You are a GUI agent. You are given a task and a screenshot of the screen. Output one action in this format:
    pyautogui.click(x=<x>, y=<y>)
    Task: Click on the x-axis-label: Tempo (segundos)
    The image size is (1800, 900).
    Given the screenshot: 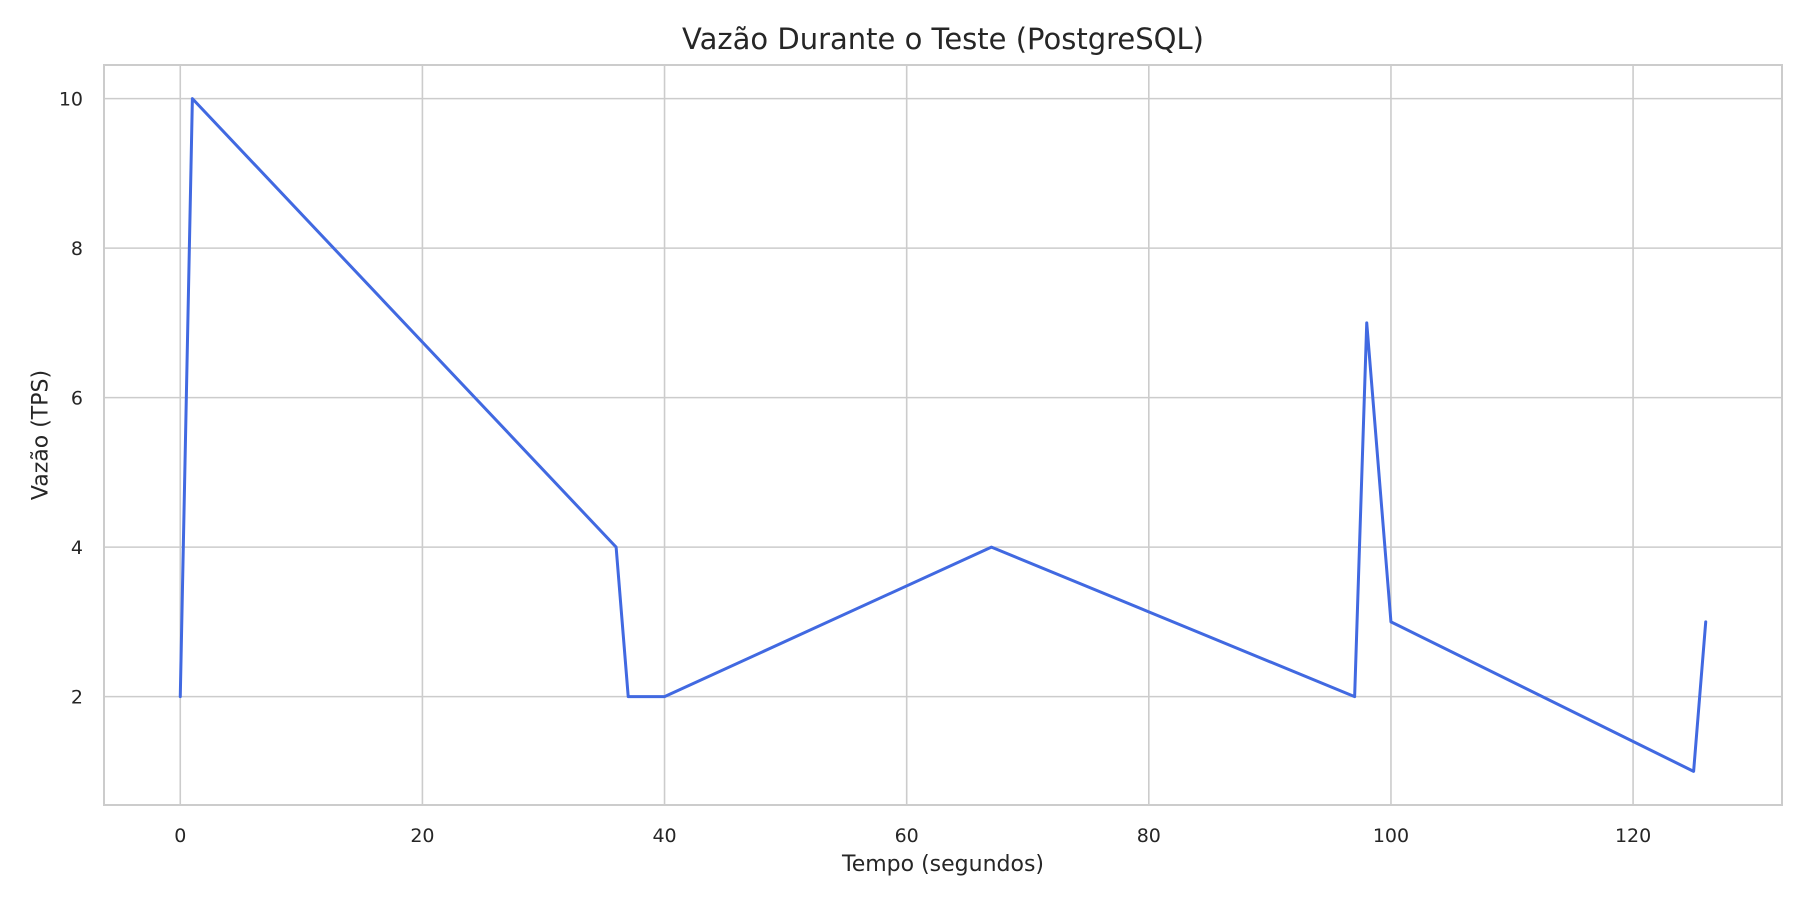 What is the action you would take?
    pyautogui.click(x=942, y=864)
    